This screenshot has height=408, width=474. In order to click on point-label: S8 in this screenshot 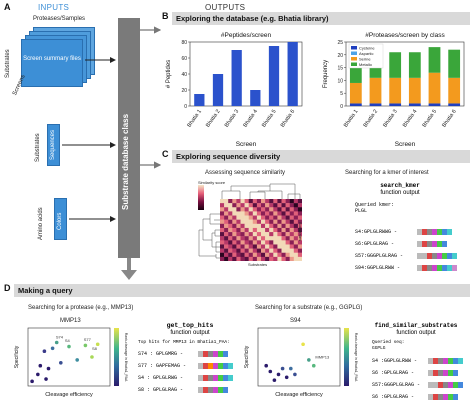, I will do `click(95, 348)`.